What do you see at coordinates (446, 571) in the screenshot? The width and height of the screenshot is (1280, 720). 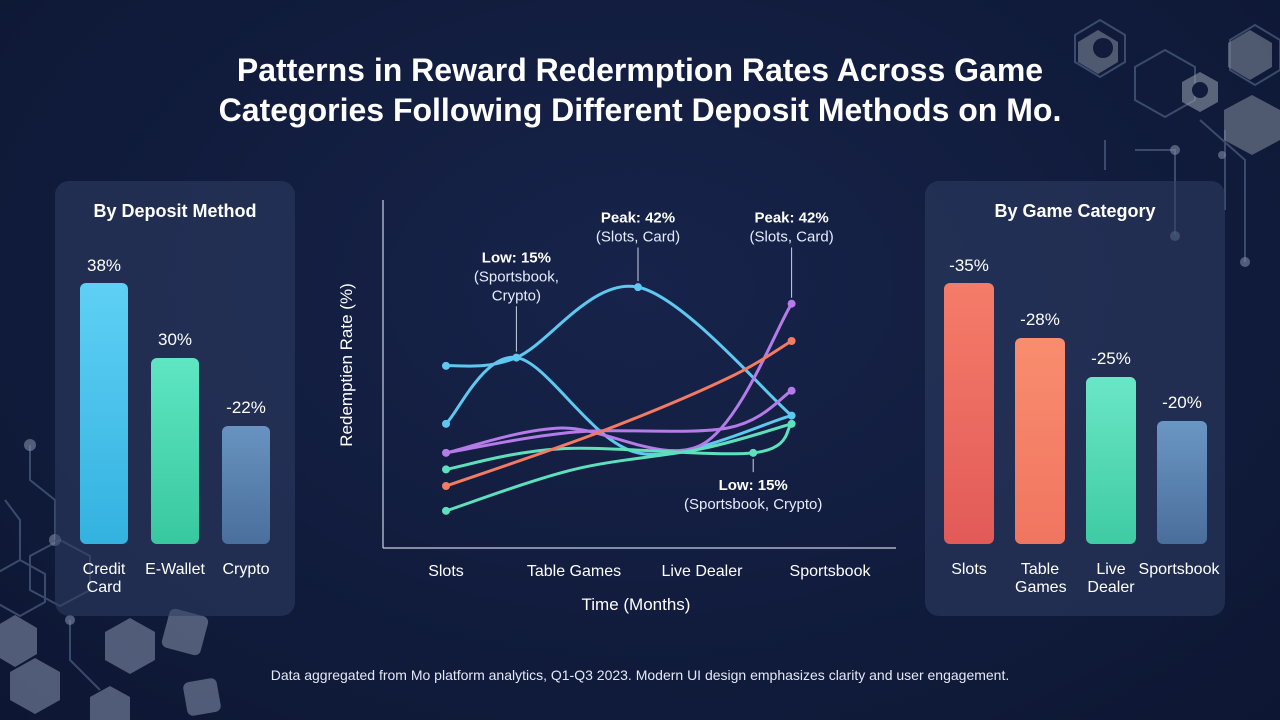 I see `x-tick-label: Slots` at bounding box center [446, 571].